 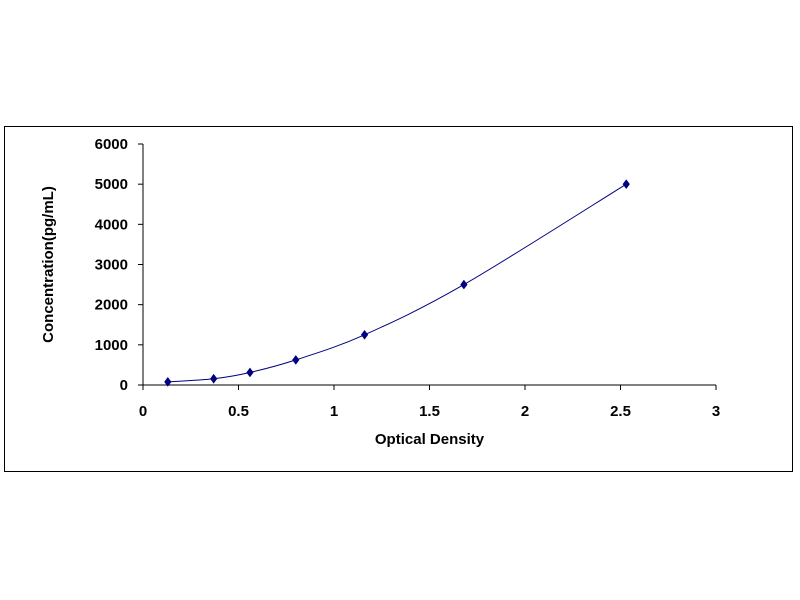 I want to click on x-axis-title: Optical Density, so click(x=430, y=439).